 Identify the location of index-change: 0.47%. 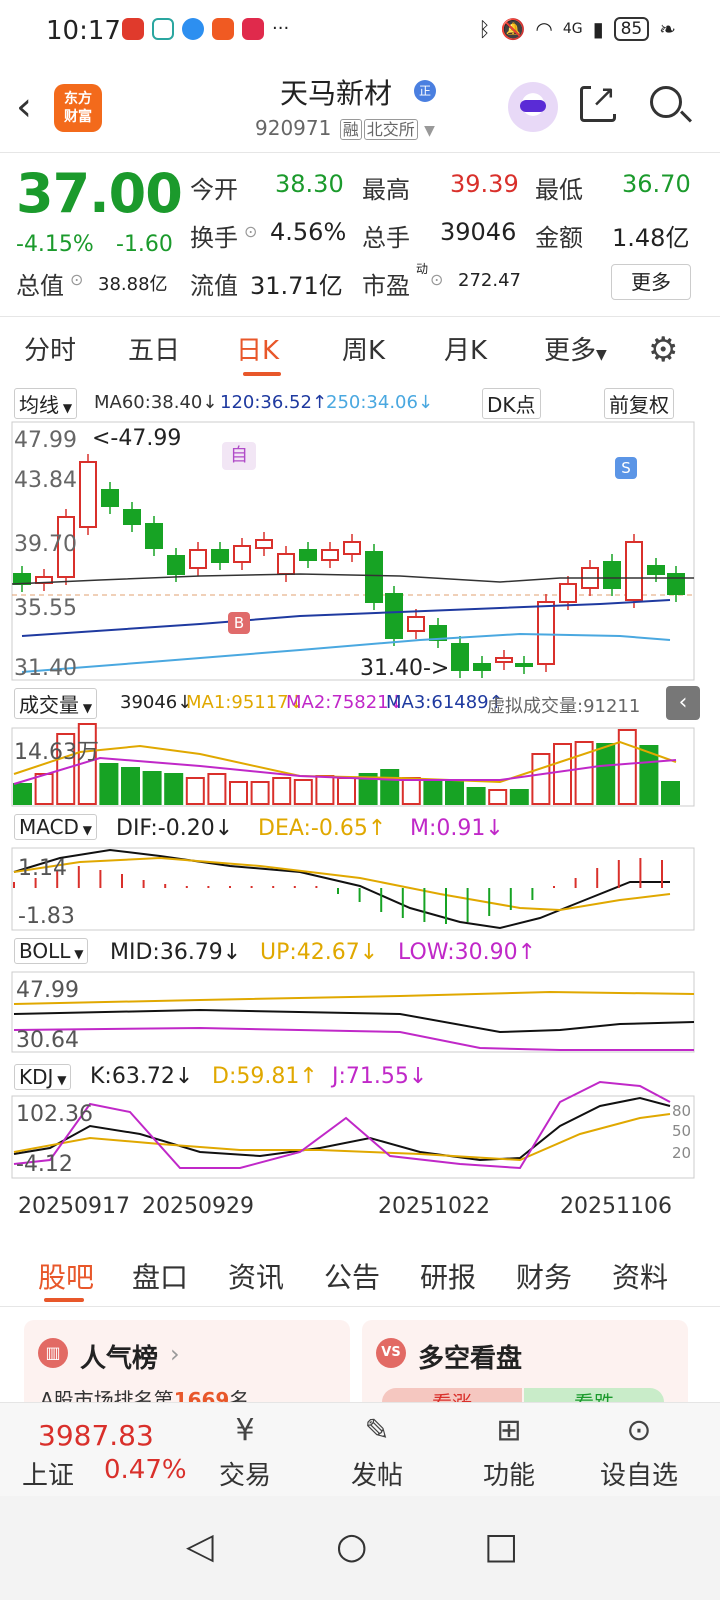
(145, 1470).